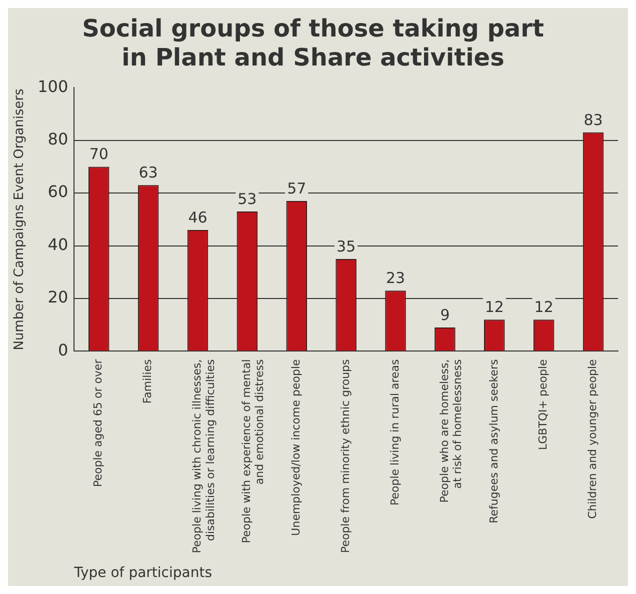 Image resolution: width=636 pixels, height=594 pixels. What do you see at coordinates (58, 138) in the screenshot?
I see `y-tick-label: 80` at bounding box center [58, 138].